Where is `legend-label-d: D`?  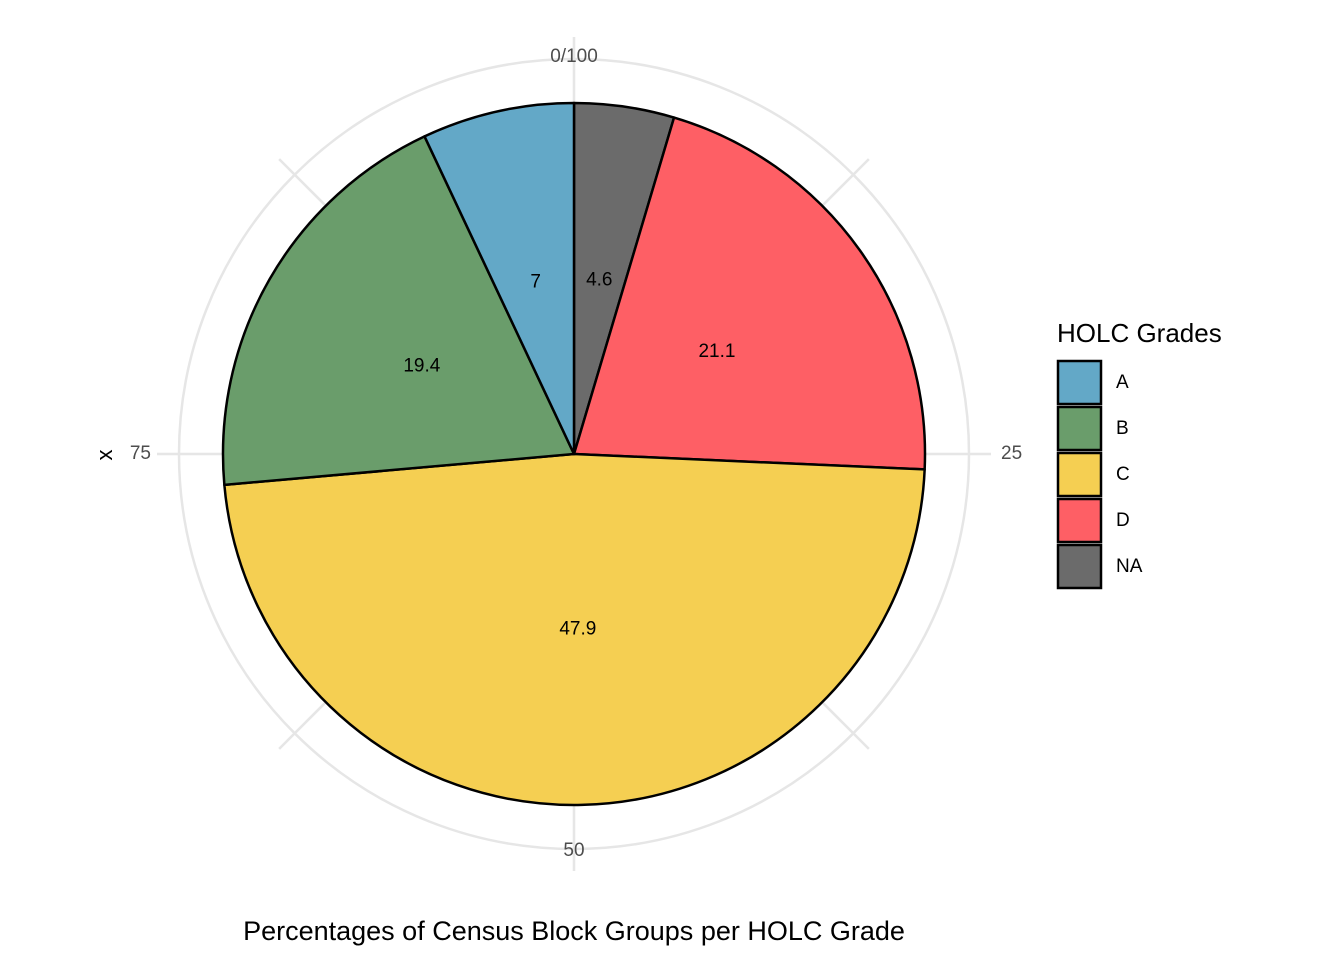
legend-label-d: D is located at coordinates (1123, 520).